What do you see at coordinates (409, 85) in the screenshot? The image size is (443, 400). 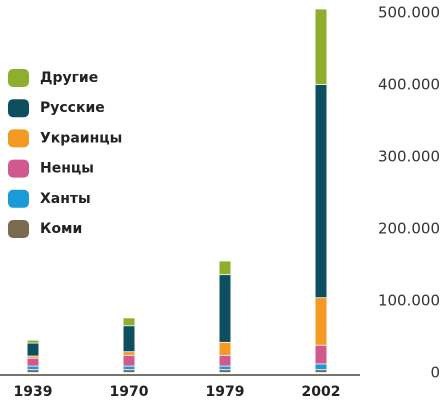 I see `y-tick-label: 400.000` at bounding box center [409, 85].